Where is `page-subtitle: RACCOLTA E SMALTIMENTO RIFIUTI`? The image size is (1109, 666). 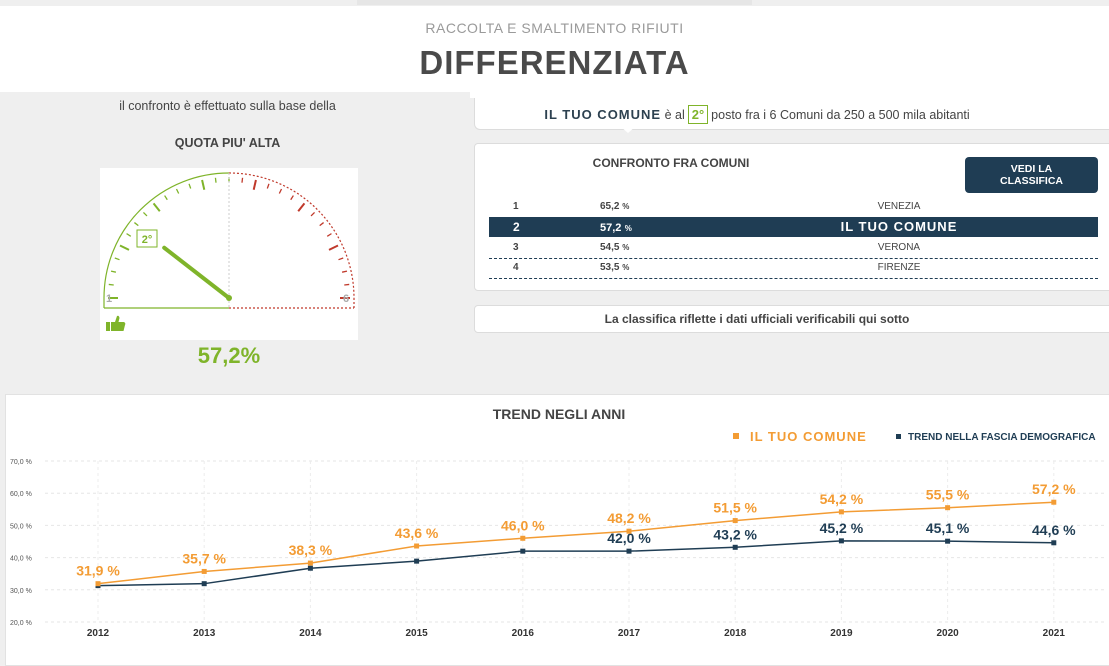 page-subtitle: RACCOLTA E SMALTIMENTO RIFIUTI is located at coordinates (554, 28).